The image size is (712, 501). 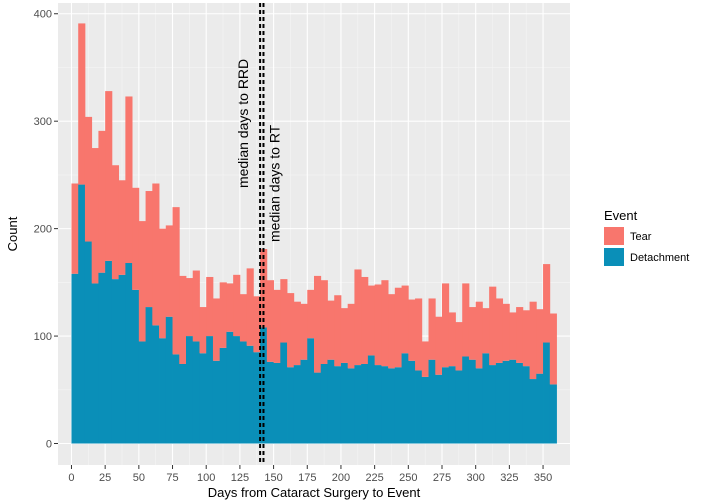 I want to click on legend-label-tear: Tear, so click(x=641, y=237).